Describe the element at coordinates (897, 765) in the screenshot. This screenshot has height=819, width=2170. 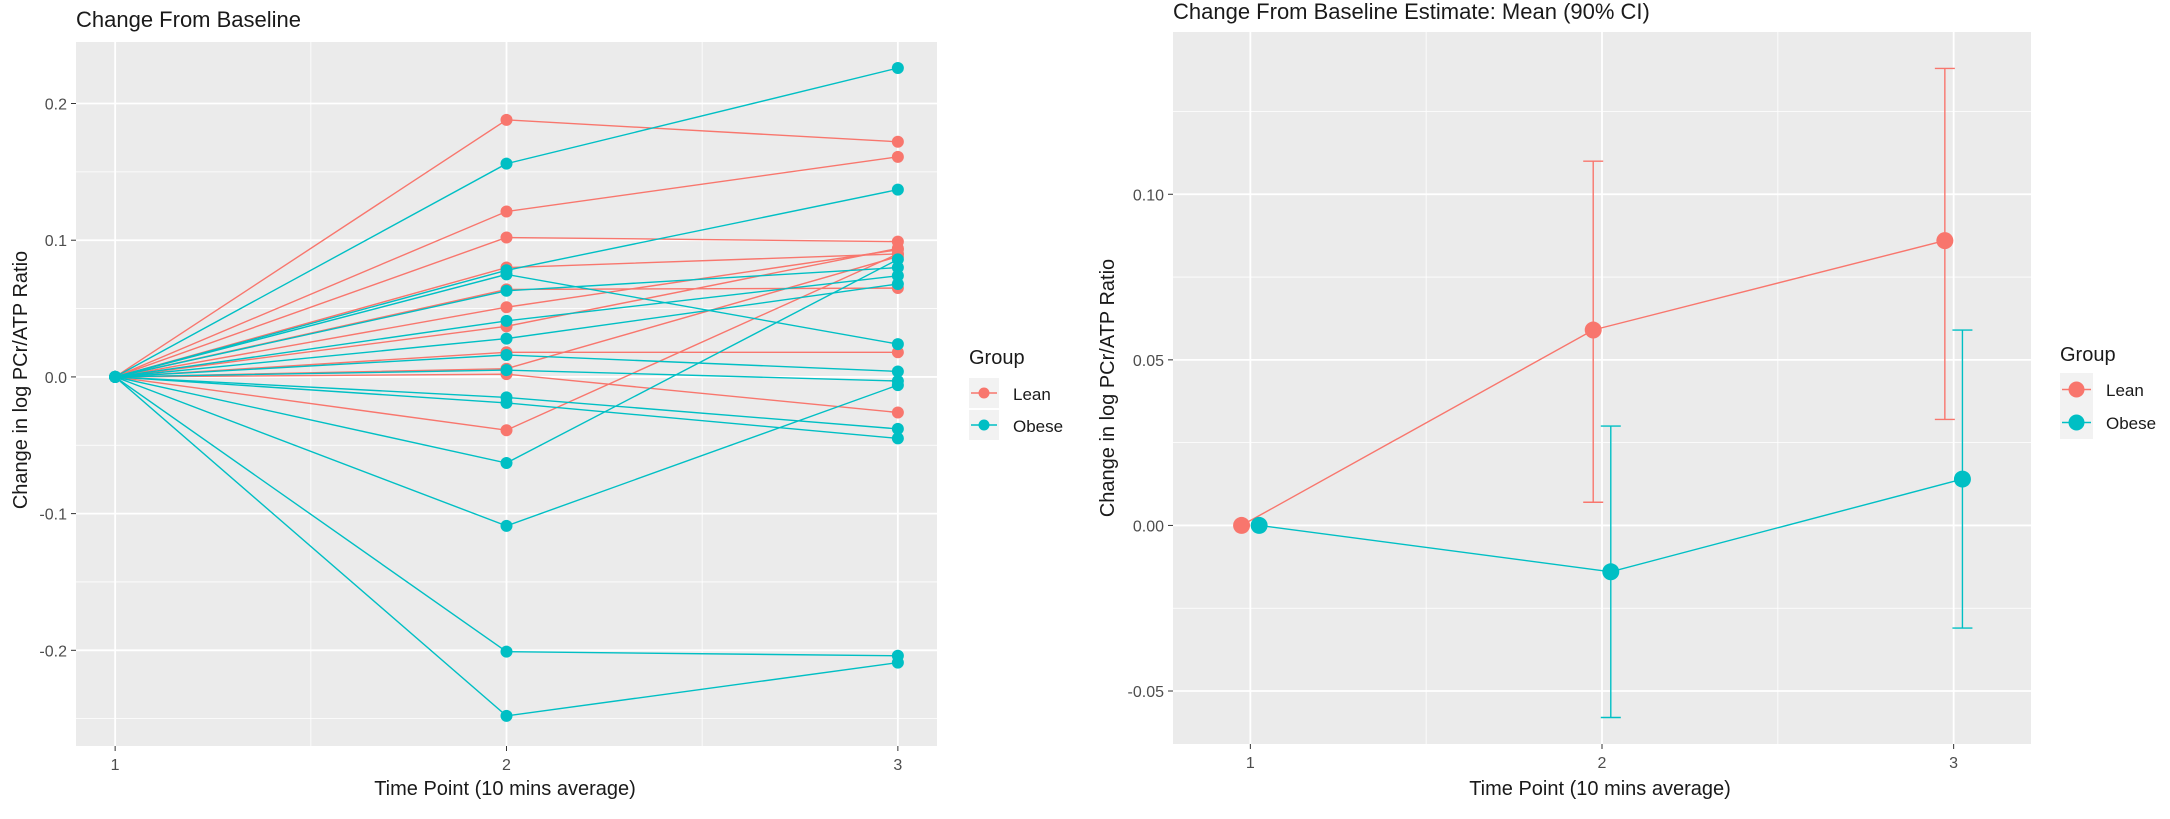
I see `chart1-x-tick-label: 3` at that location.